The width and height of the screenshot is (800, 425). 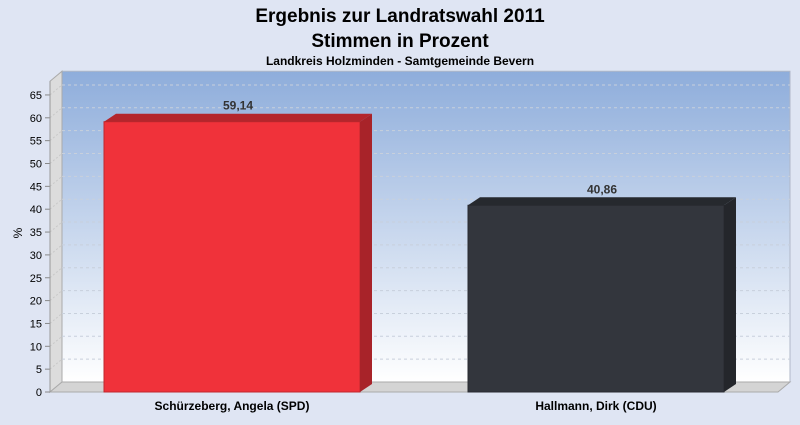 I want to click on left-wall, so click(x=56, y=232).